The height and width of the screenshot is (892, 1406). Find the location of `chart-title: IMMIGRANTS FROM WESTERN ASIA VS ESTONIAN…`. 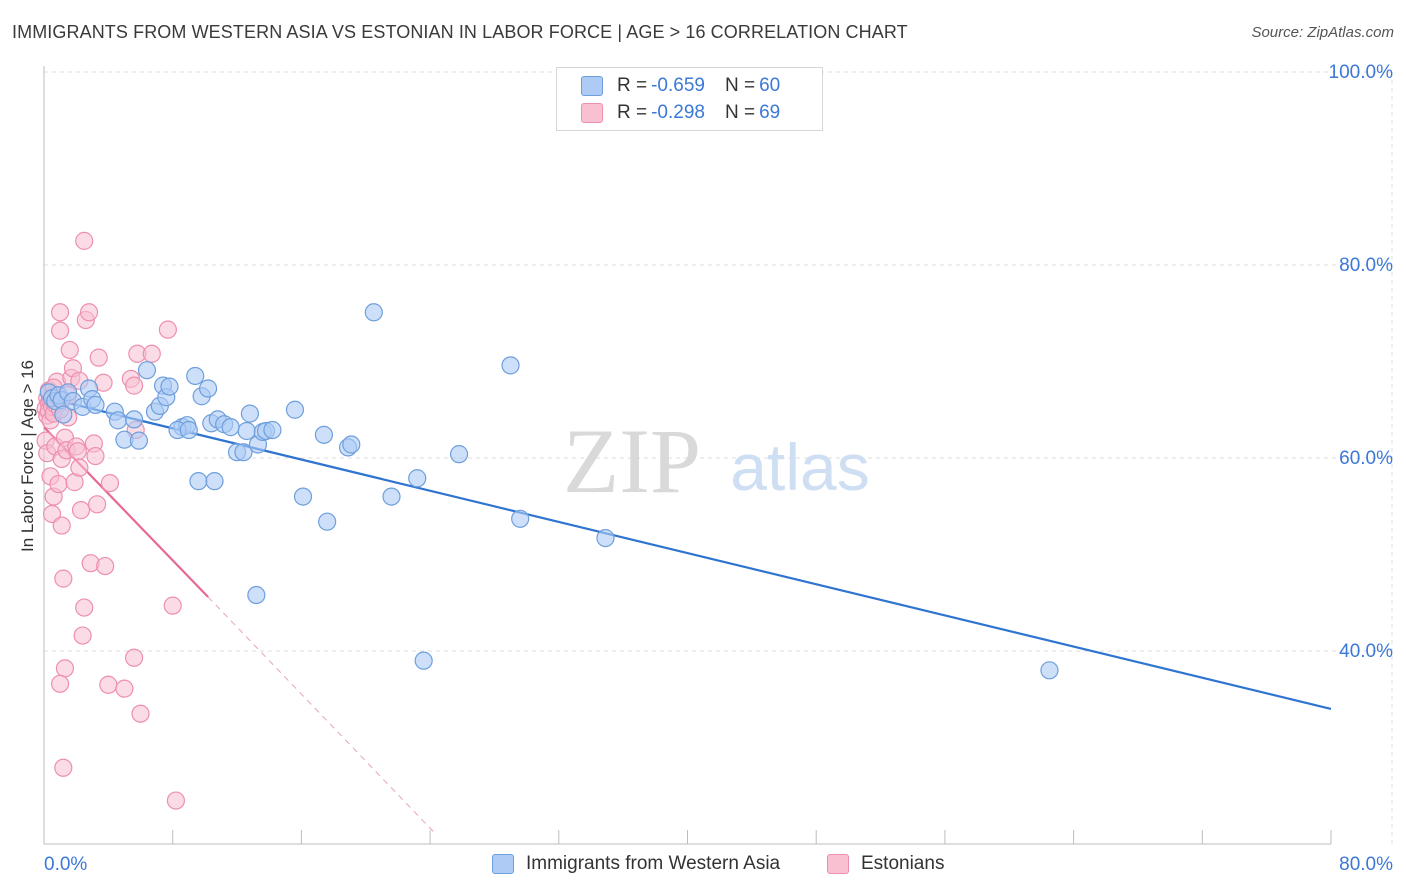

chart-title: IMMIGRANTS FROM WESTERN ASIA VS ESTONIAN… is located at coordinates (460, 32).